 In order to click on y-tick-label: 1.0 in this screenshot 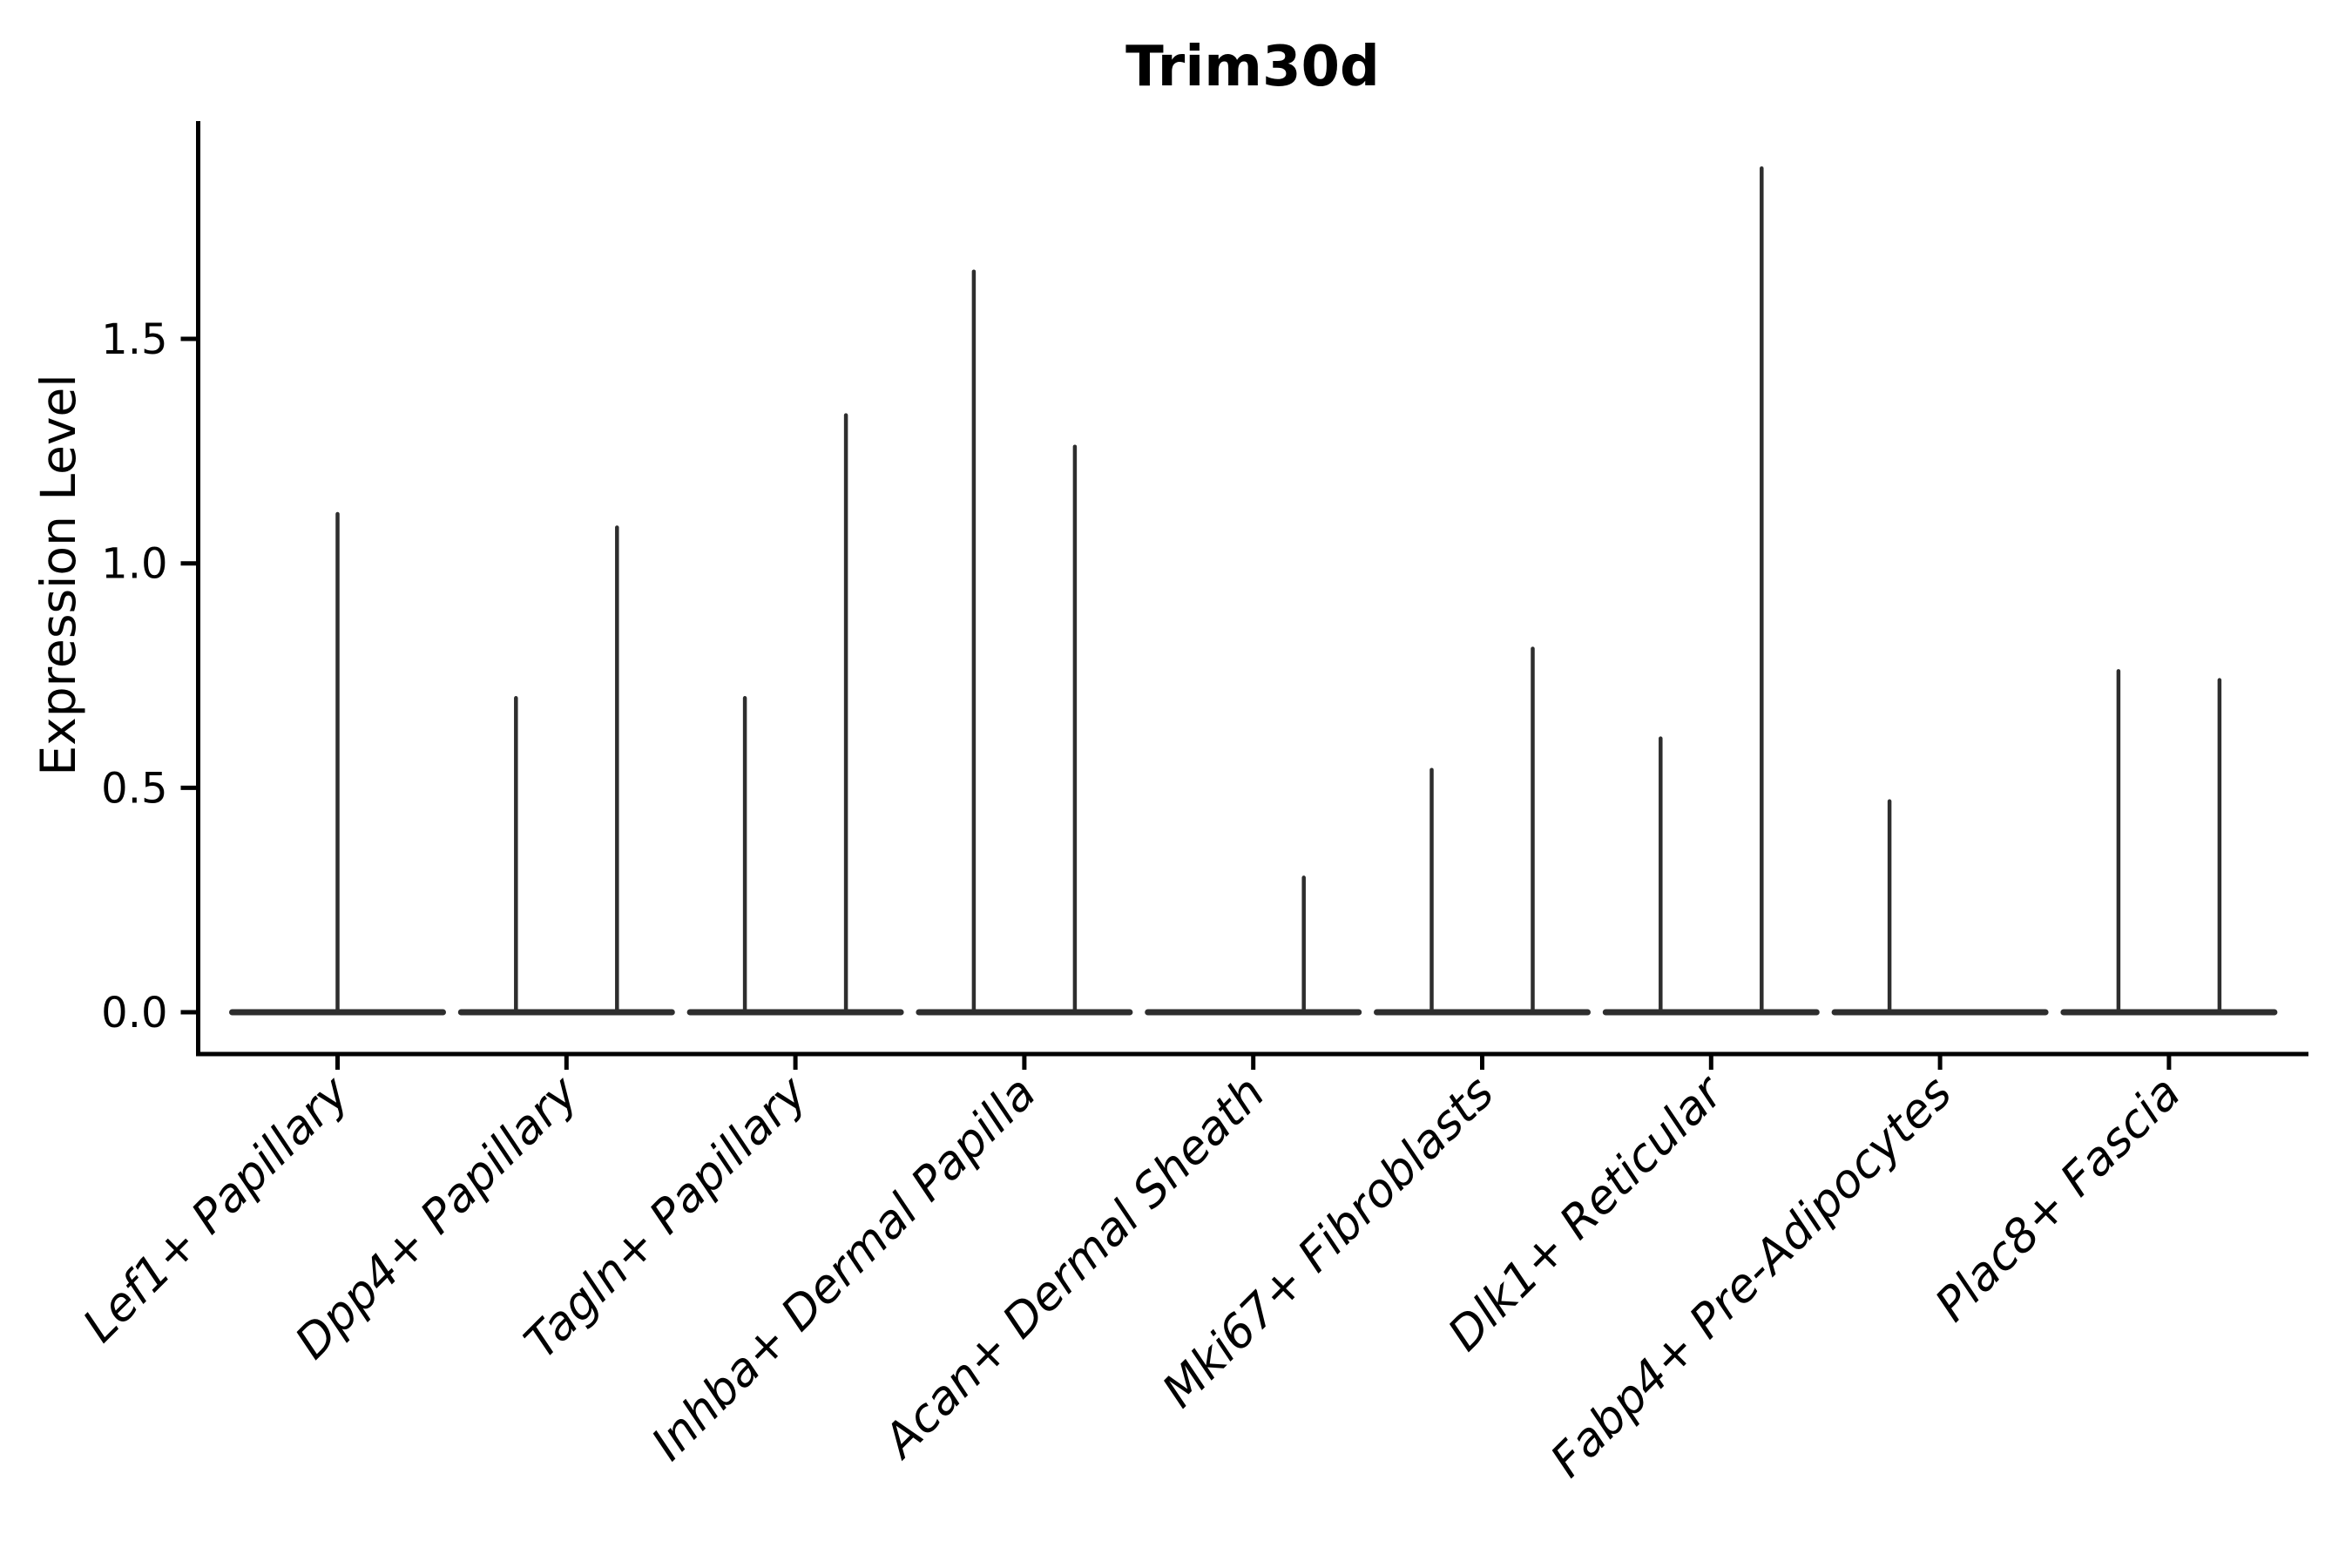, I will do `click(134, 564)`.